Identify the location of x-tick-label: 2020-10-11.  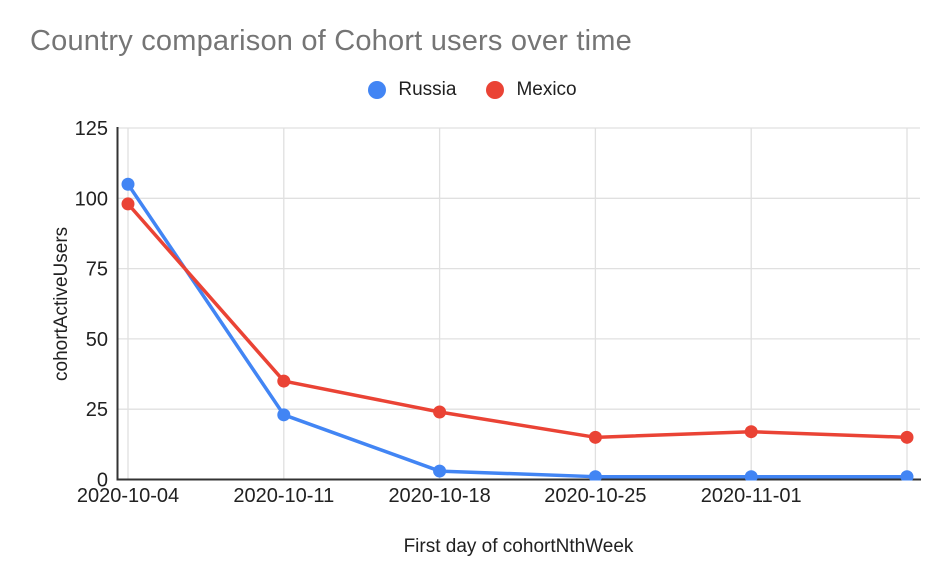
(283, 496).